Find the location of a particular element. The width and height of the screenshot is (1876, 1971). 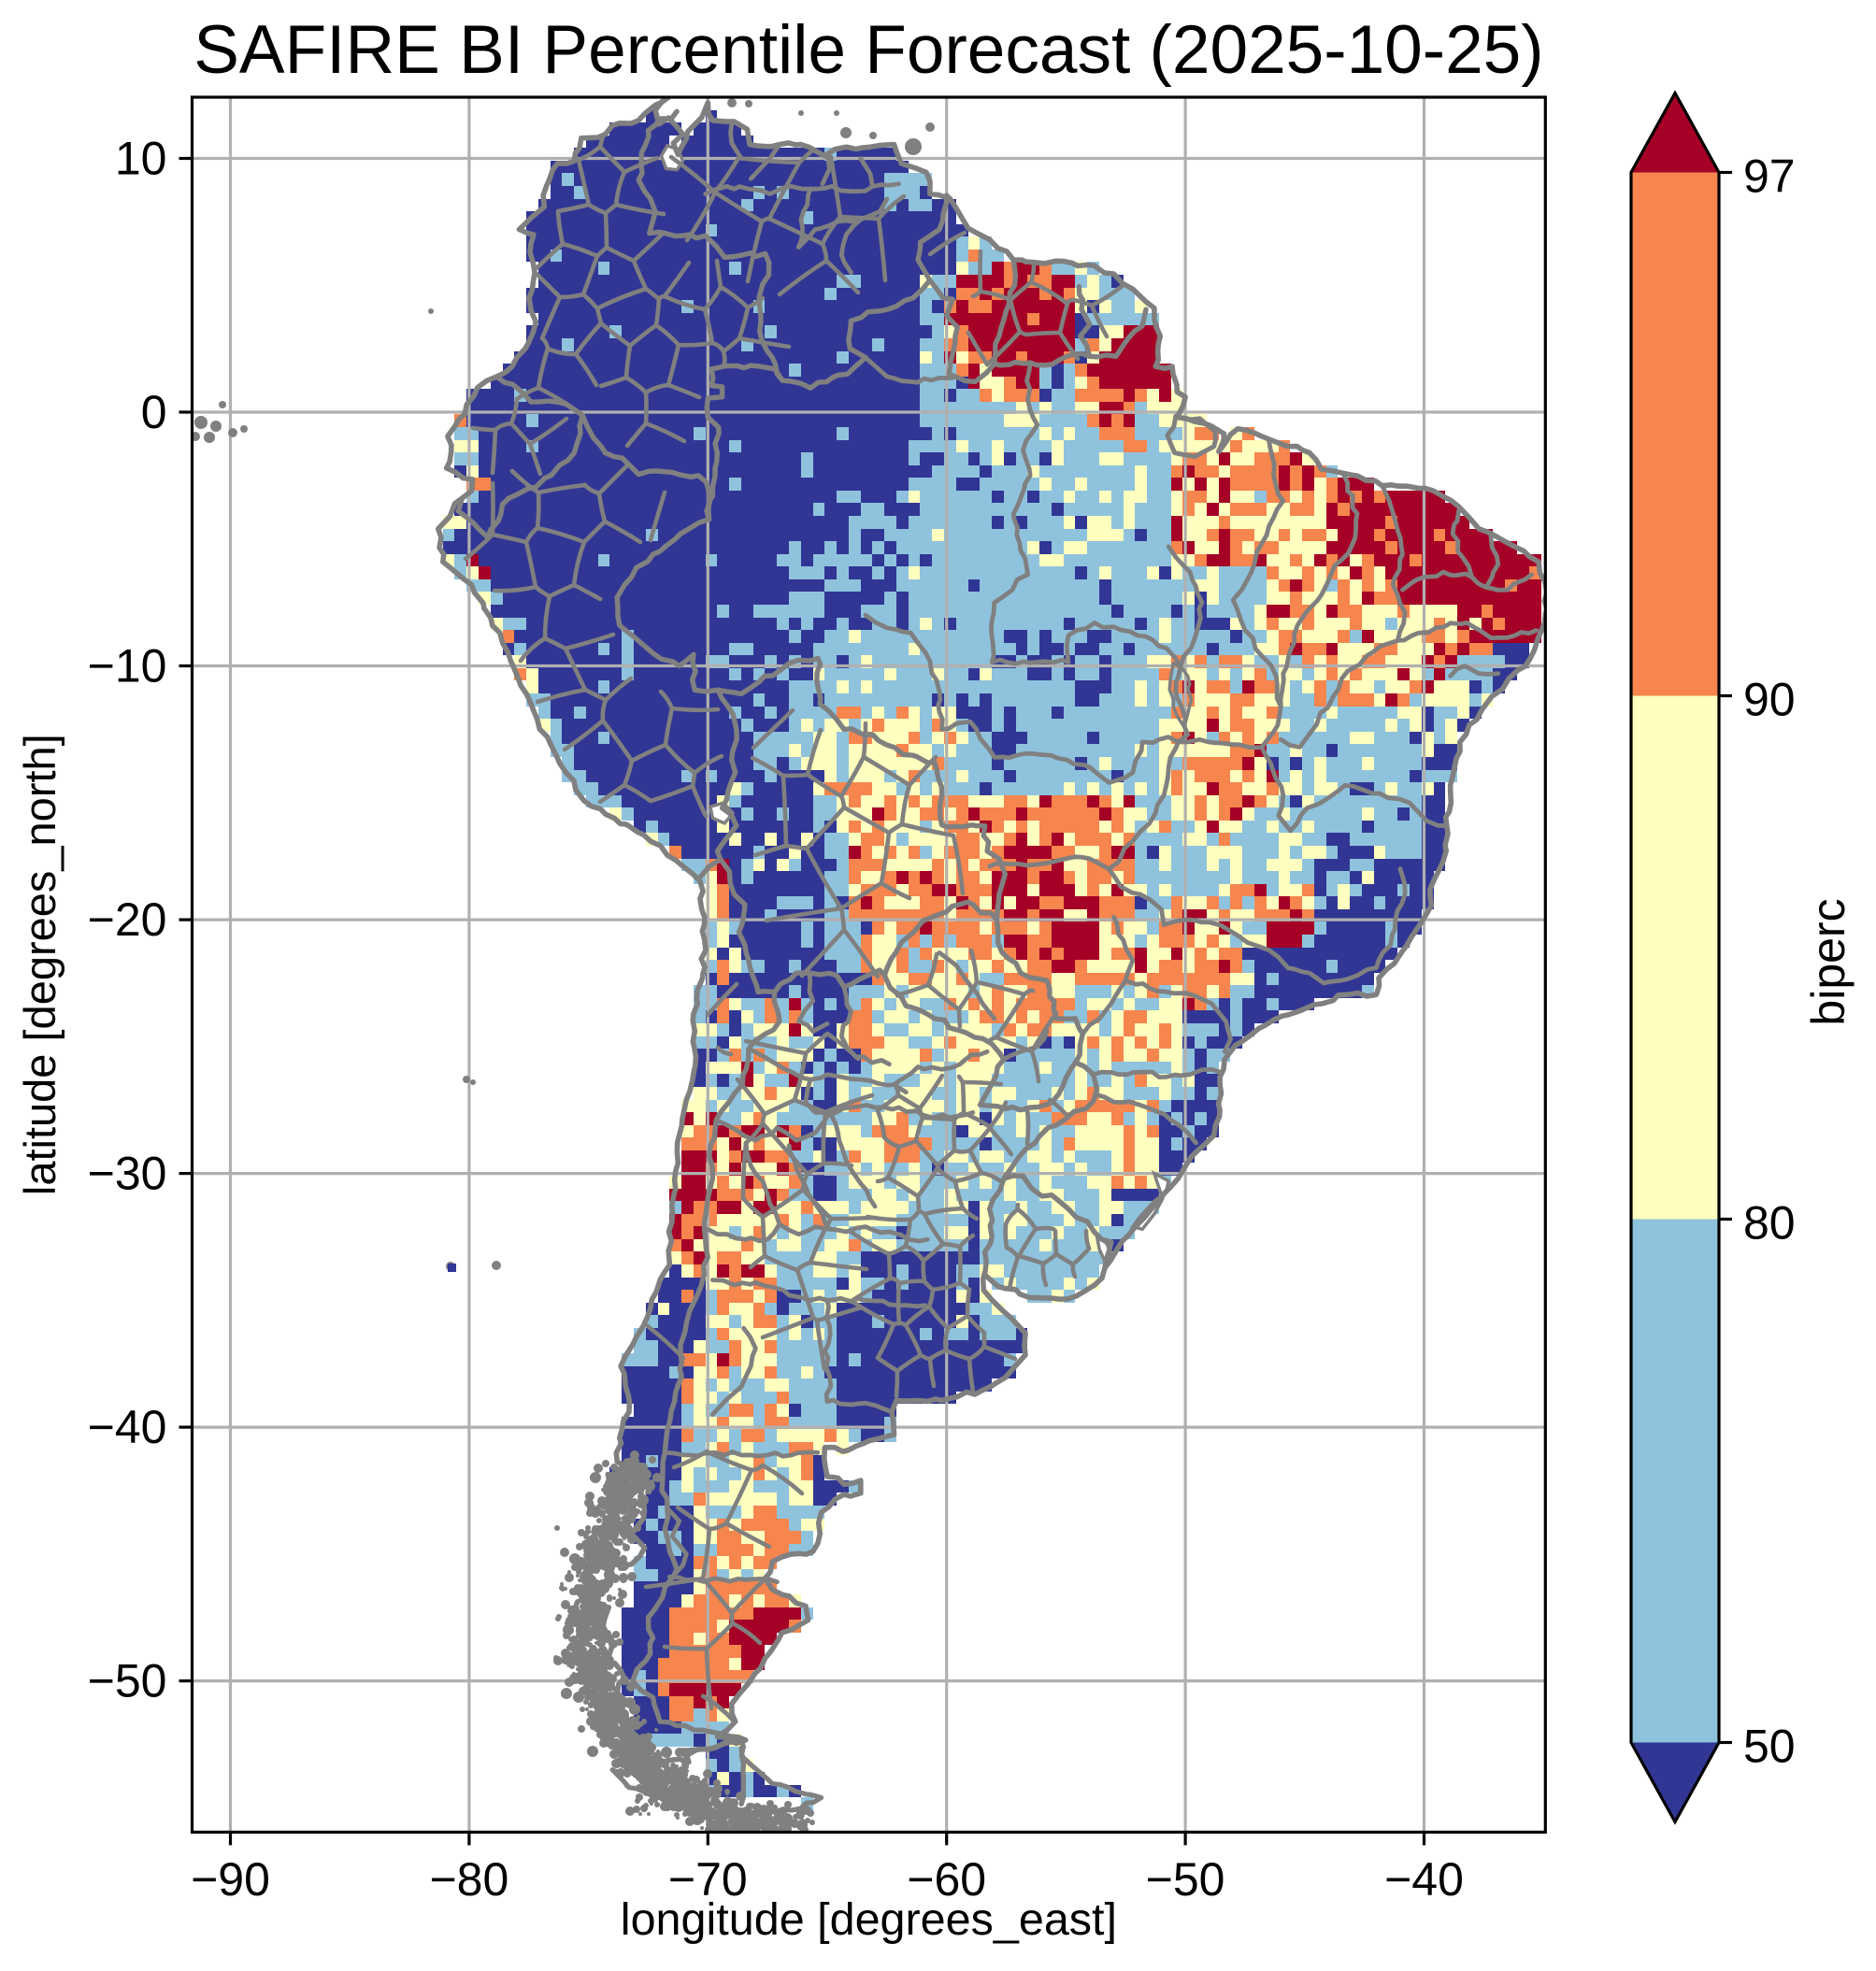

svg-text: −90 is located at coordinates (231, 1879).